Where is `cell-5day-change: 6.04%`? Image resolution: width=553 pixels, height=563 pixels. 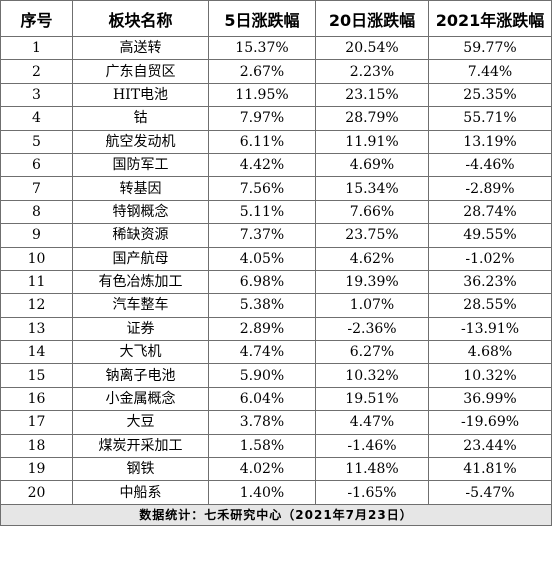 cell-5day-change: 6.04% is located at coordinates (262, 399).